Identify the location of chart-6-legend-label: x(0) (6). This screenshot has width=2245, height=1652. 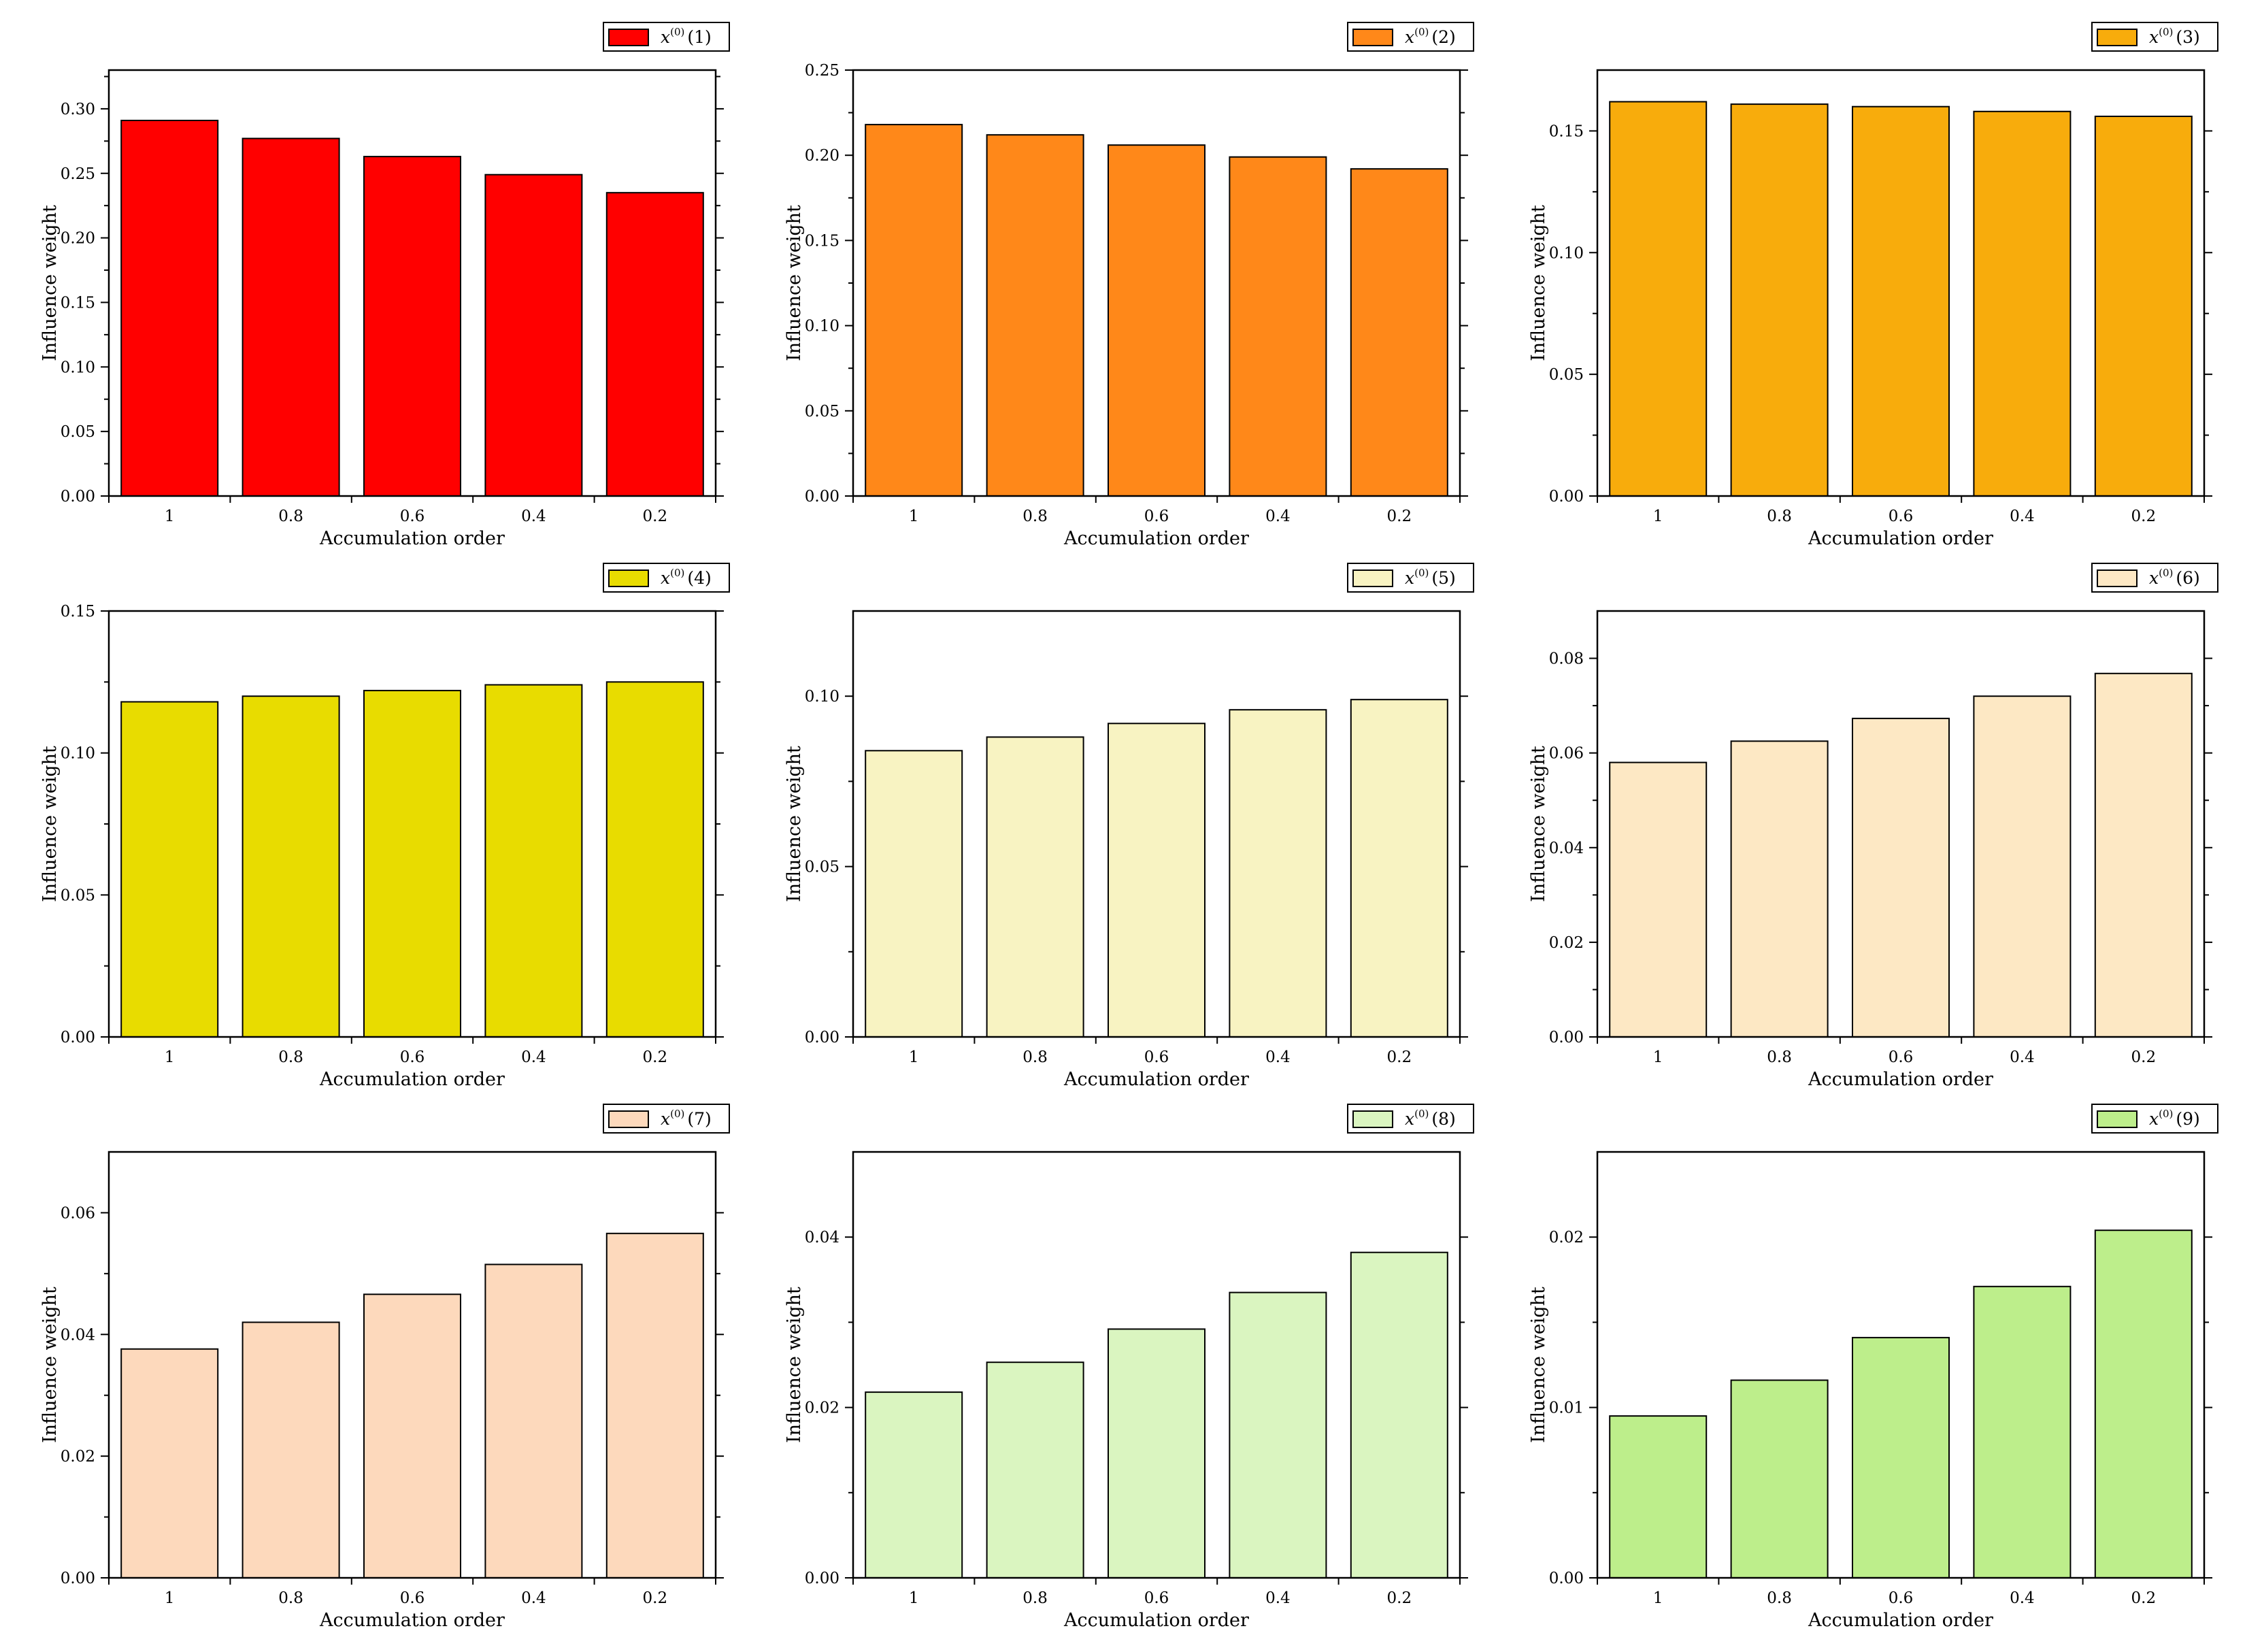
(2174, 577).